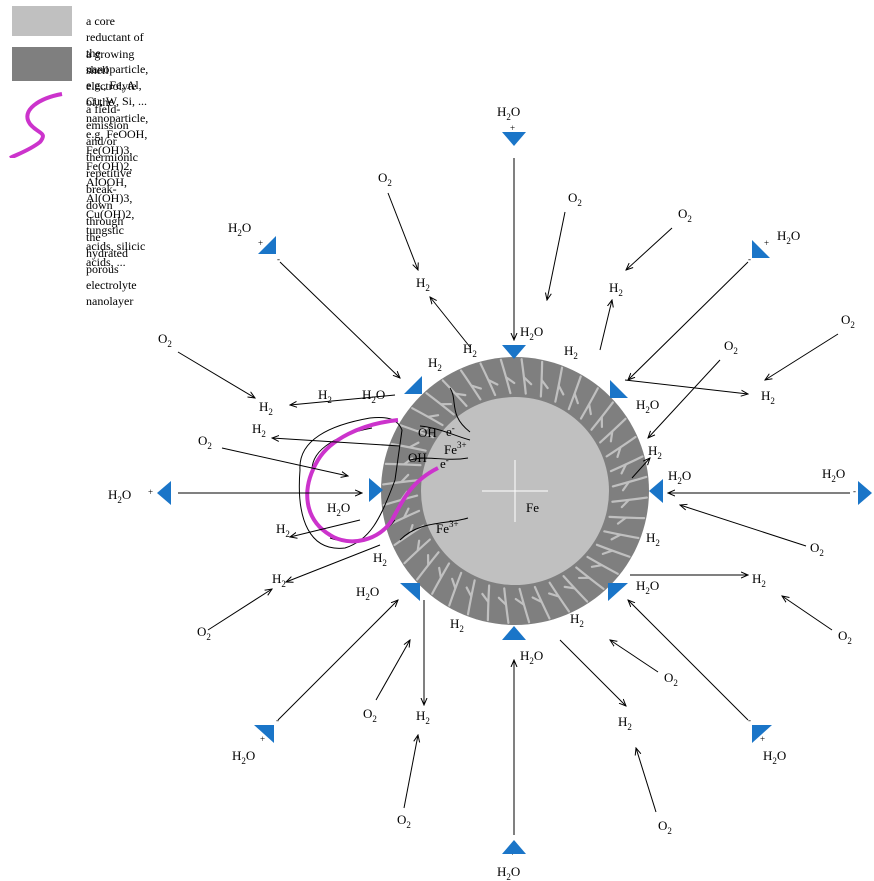 Image resolution: width=874 pixels, height=881 pixels. Describe the element at coordinates (532, 507) in the screenshot. I see `core-label: Fe` at that location.